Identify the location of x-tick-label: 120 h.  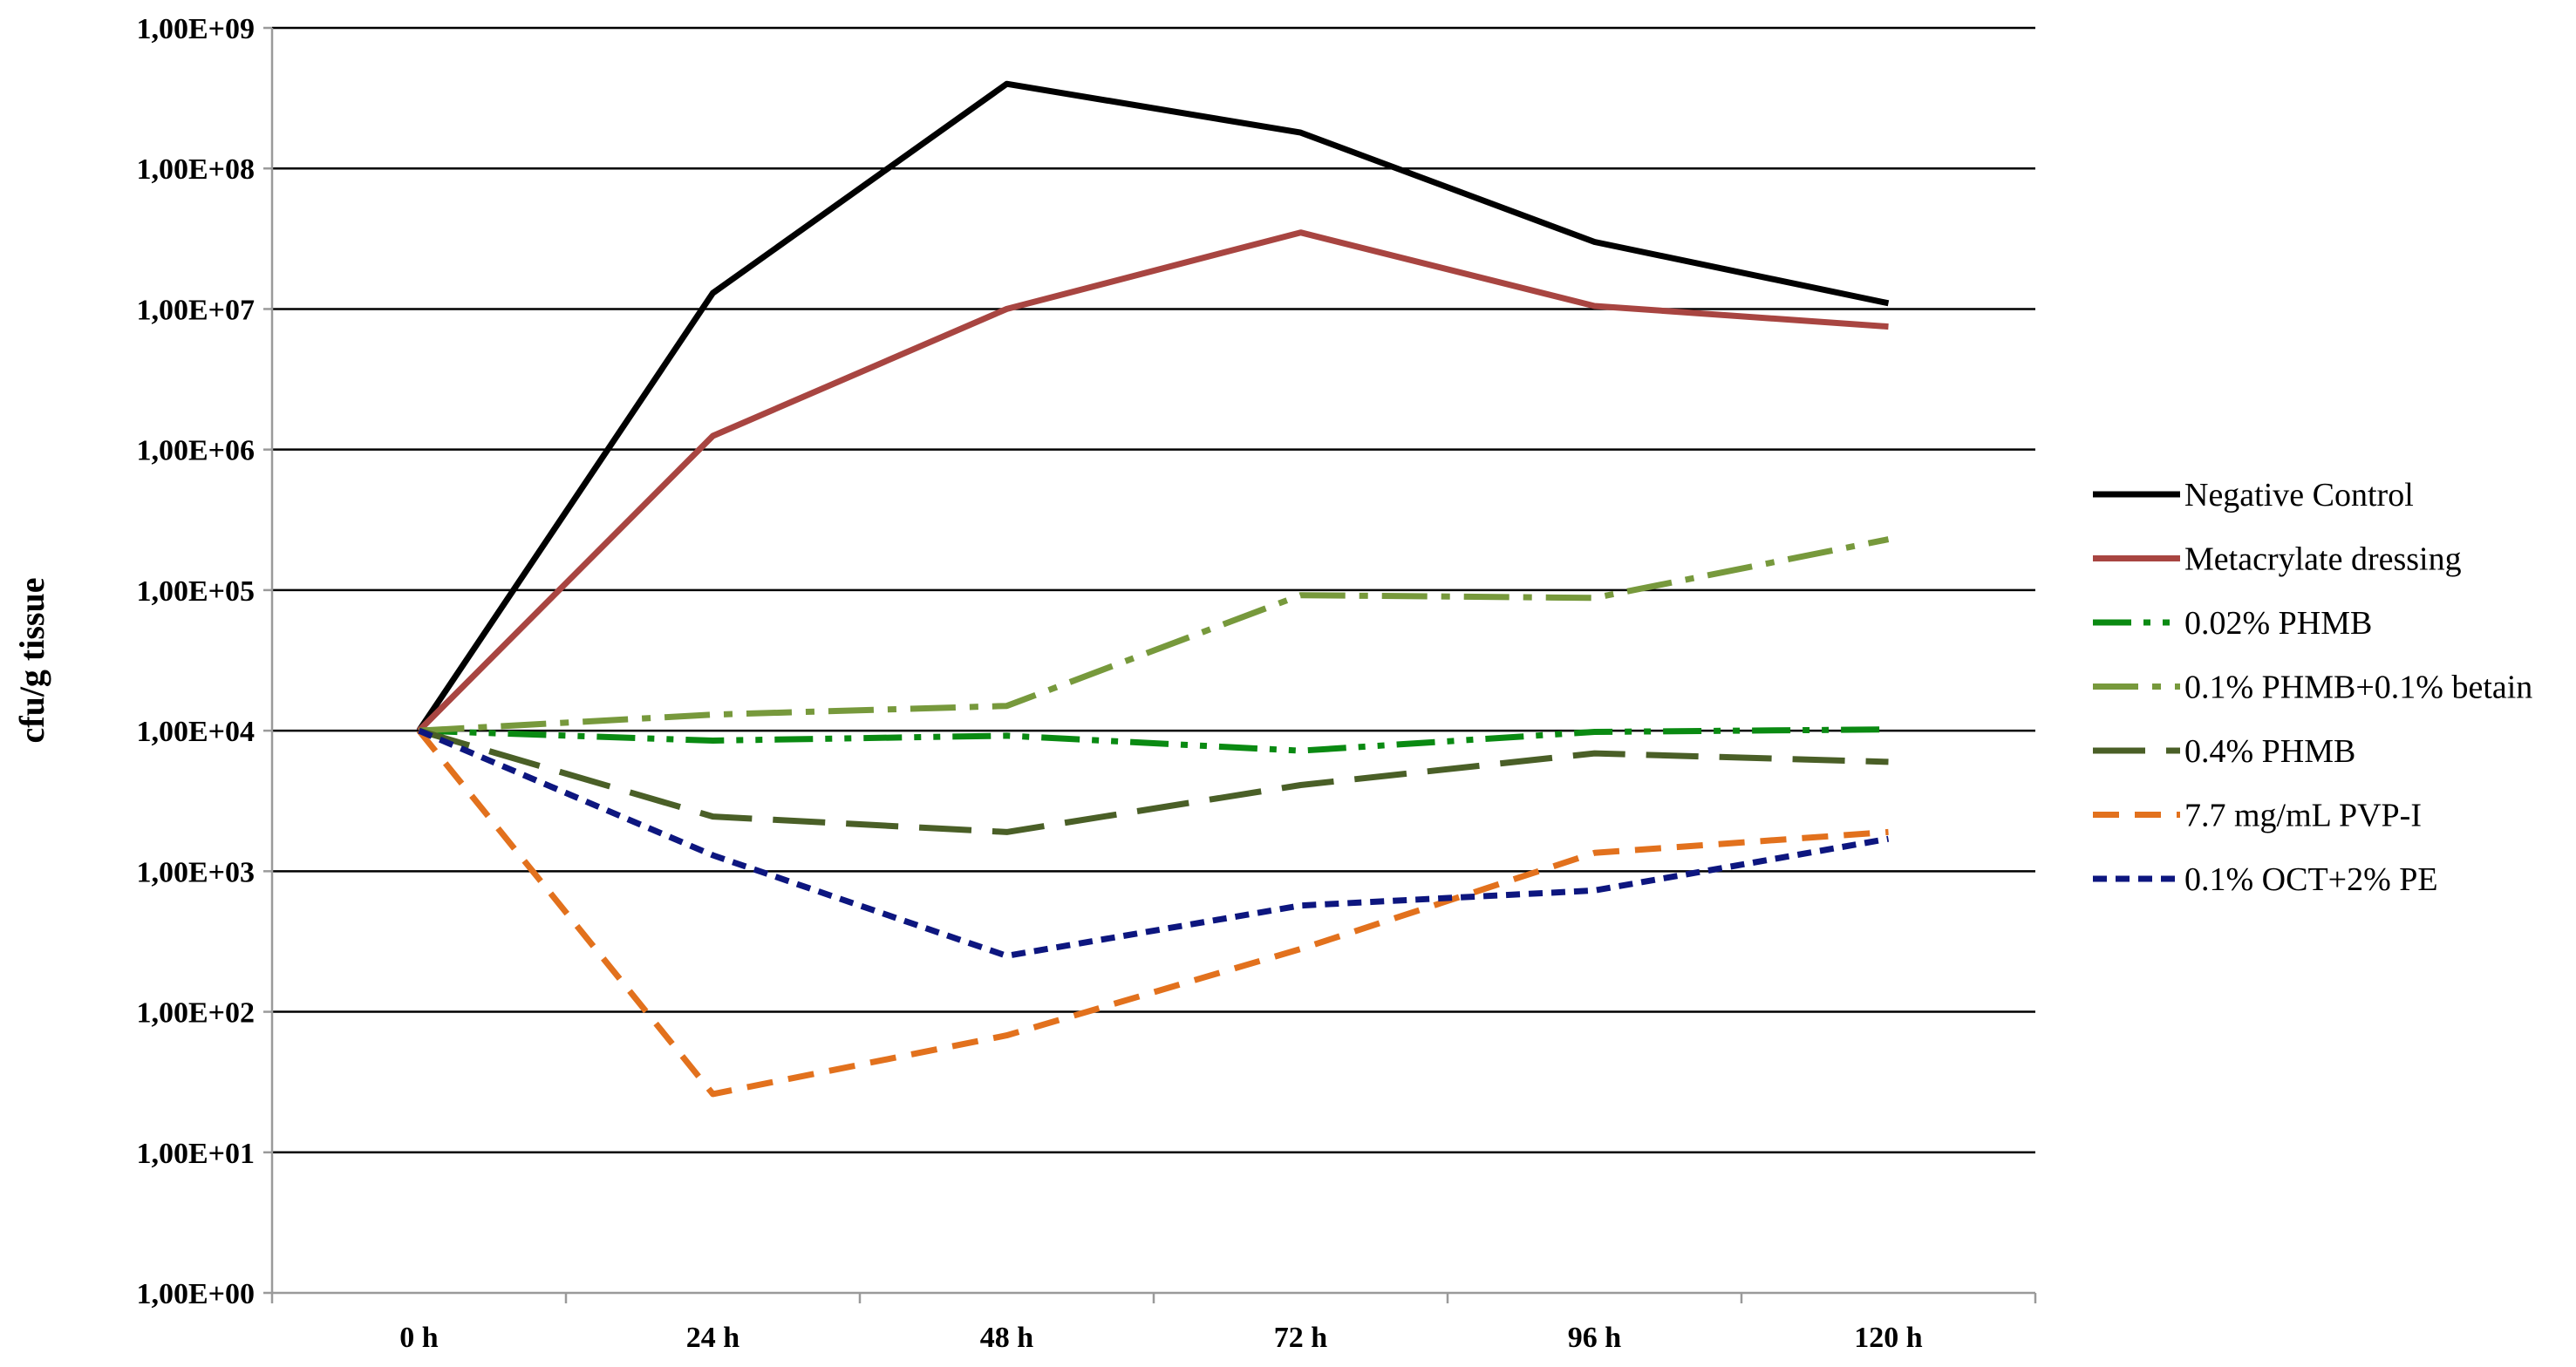
(1888, 1338).